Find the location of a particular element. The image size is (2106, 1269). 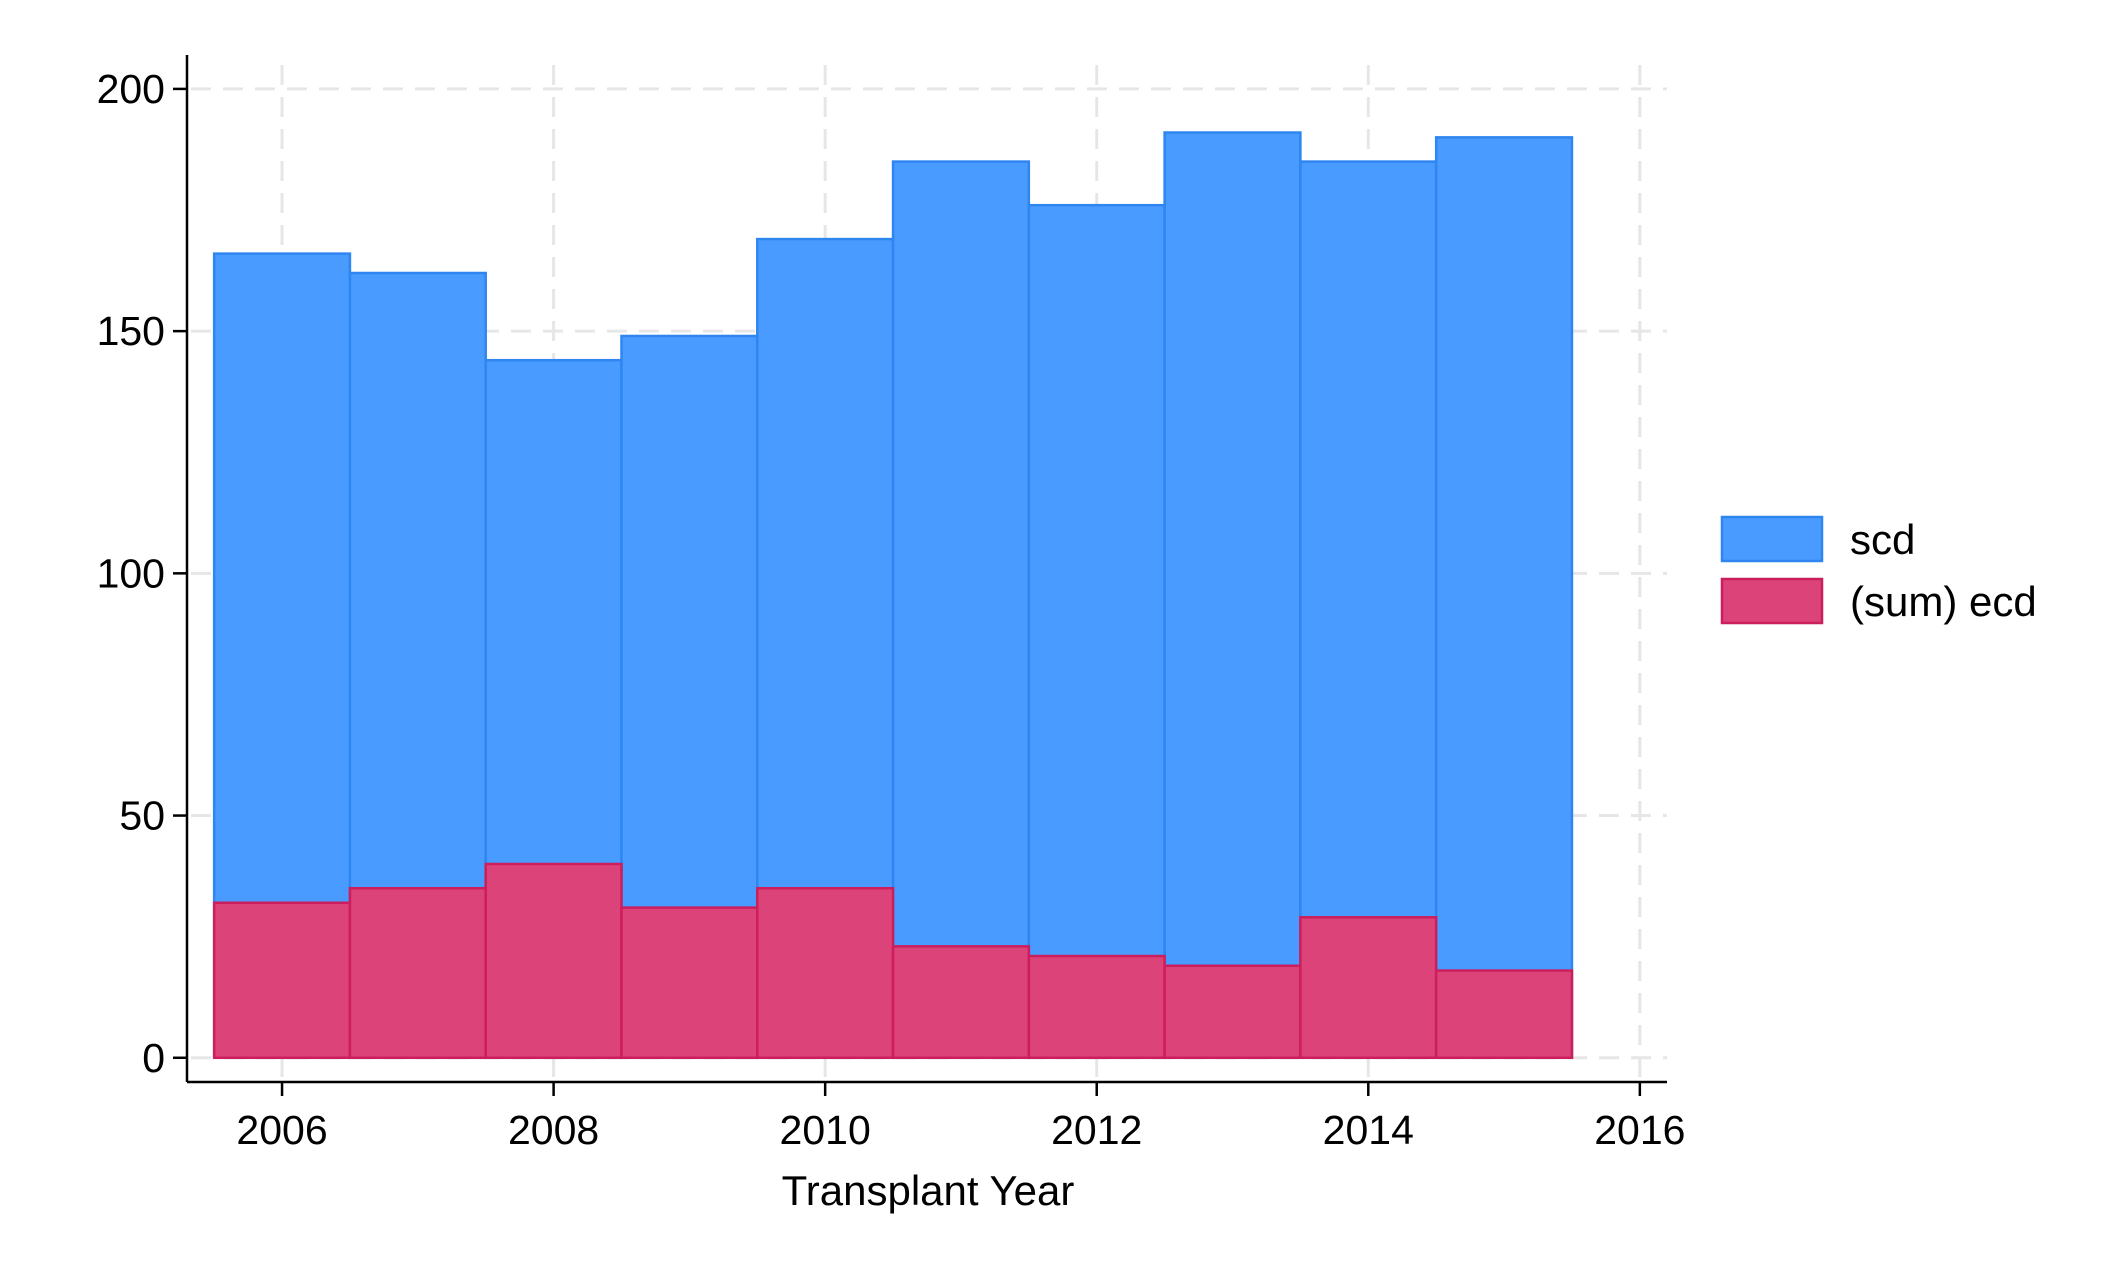

bar-ecd-2011 is located at coordinates (961, 1002).